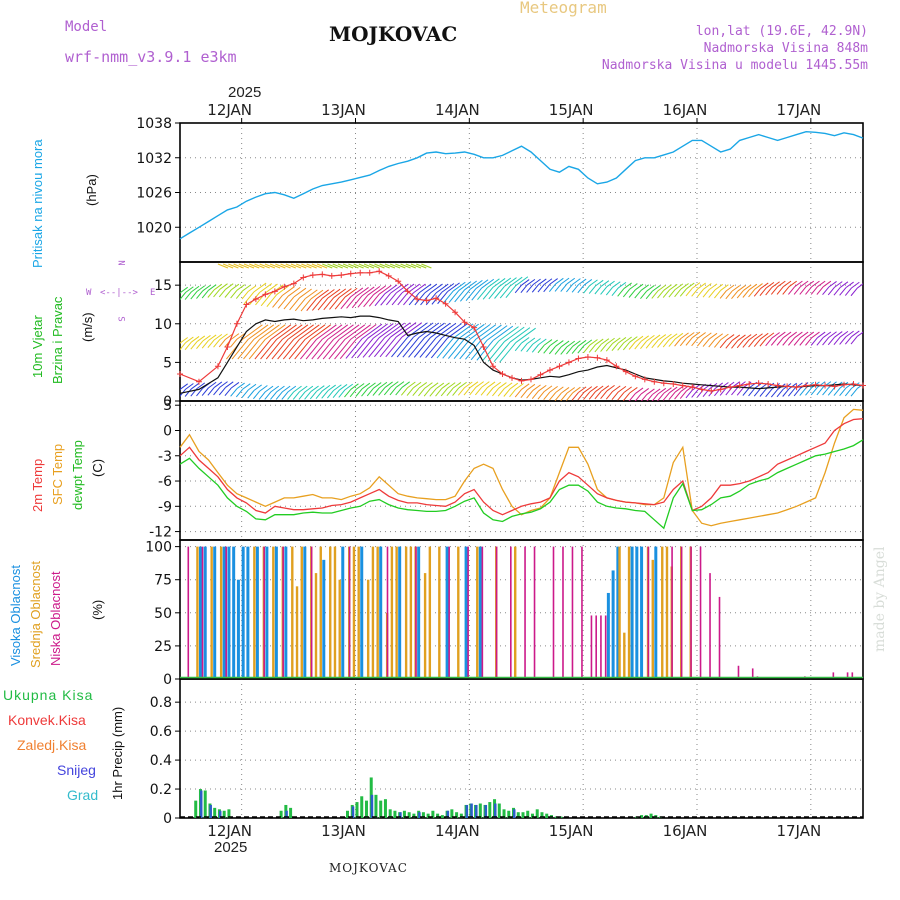  Describe the element at coordinates (161, 703) in the screenshot. I see `ytick-label: 0.8` at that location.